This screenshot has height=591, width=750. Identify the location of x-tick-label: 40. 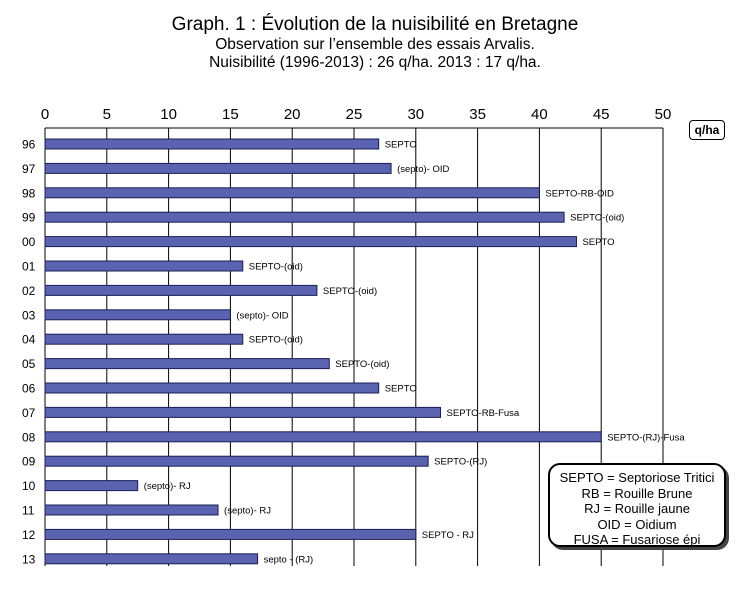
(539, 114).